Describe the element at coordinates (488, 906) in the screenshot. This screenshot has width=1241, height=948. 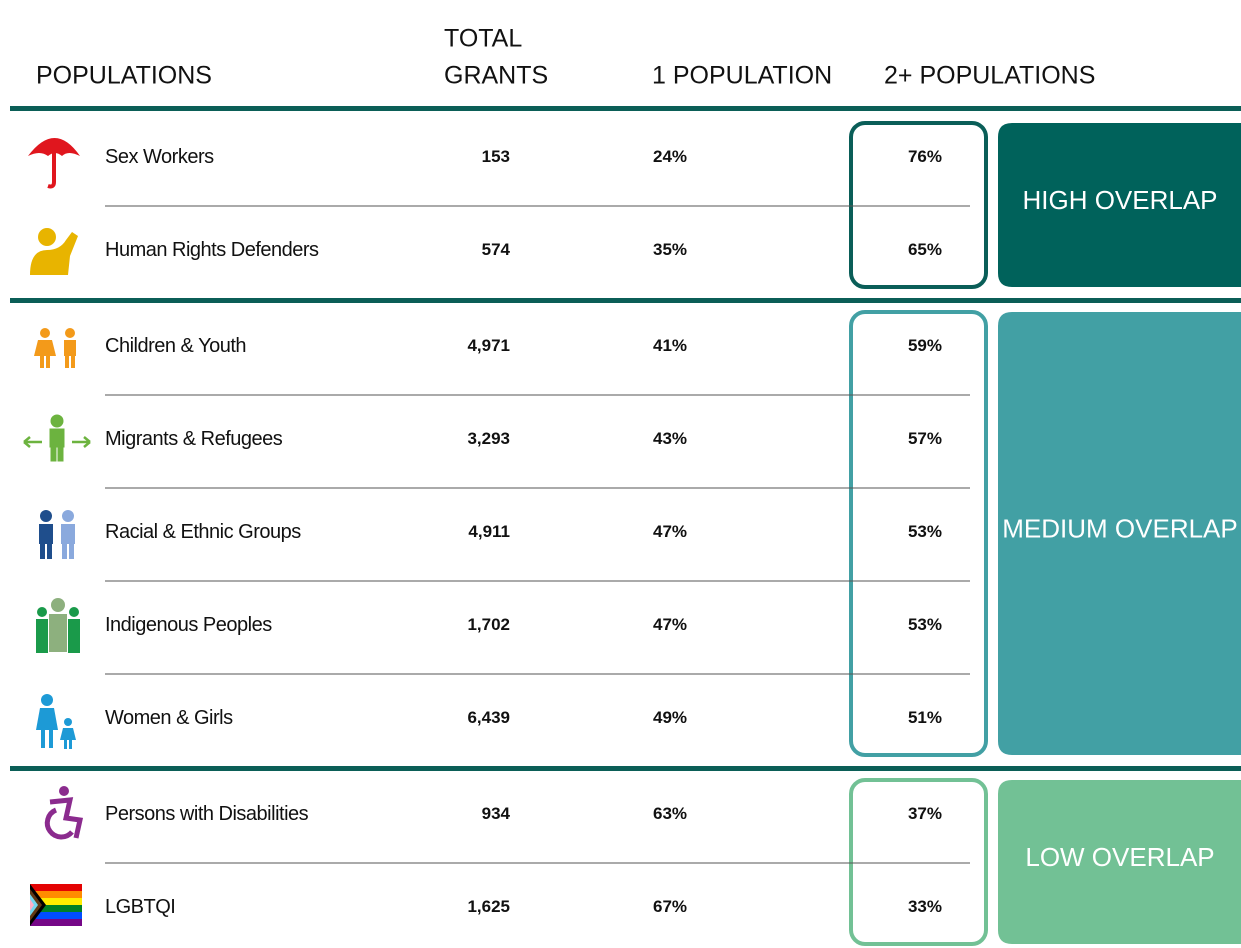
I see `total-grants: 1,625` at that location.